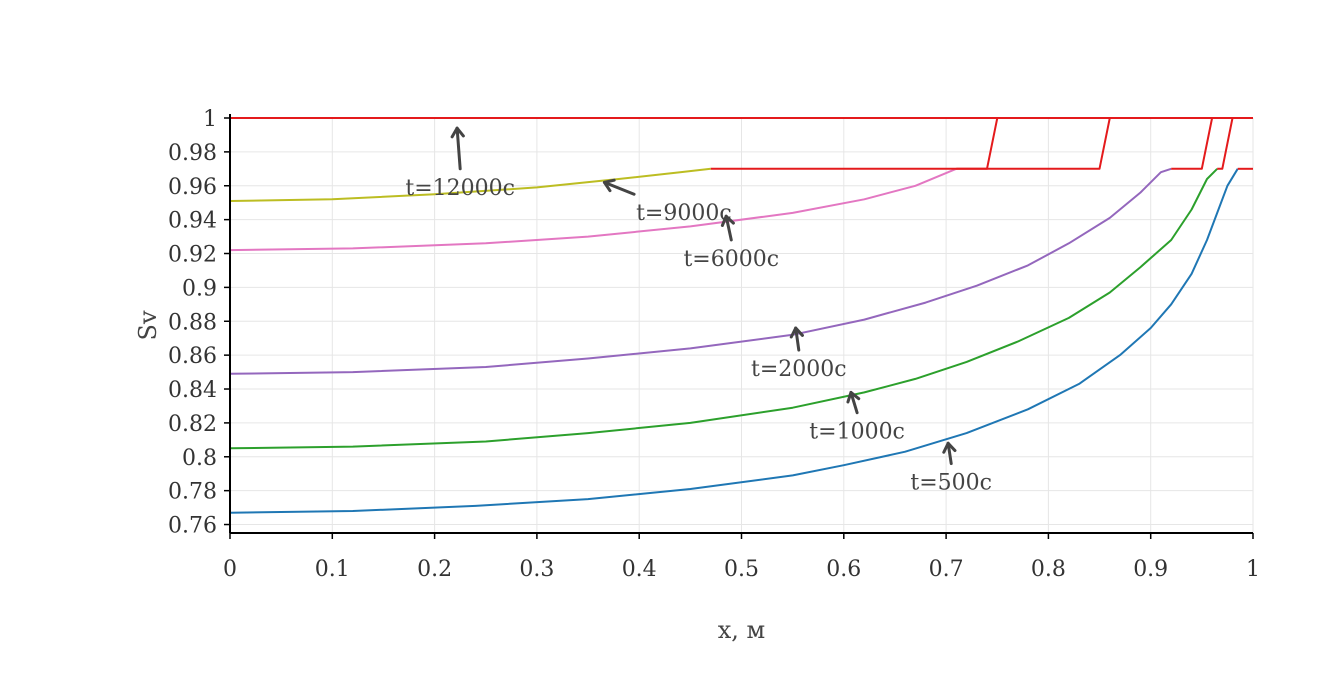 This screenshot has width=1320, height=694. Describe the element at coordinates (199, 458) in the screenshot. I see `y-tick-label: 0.8` at that location.